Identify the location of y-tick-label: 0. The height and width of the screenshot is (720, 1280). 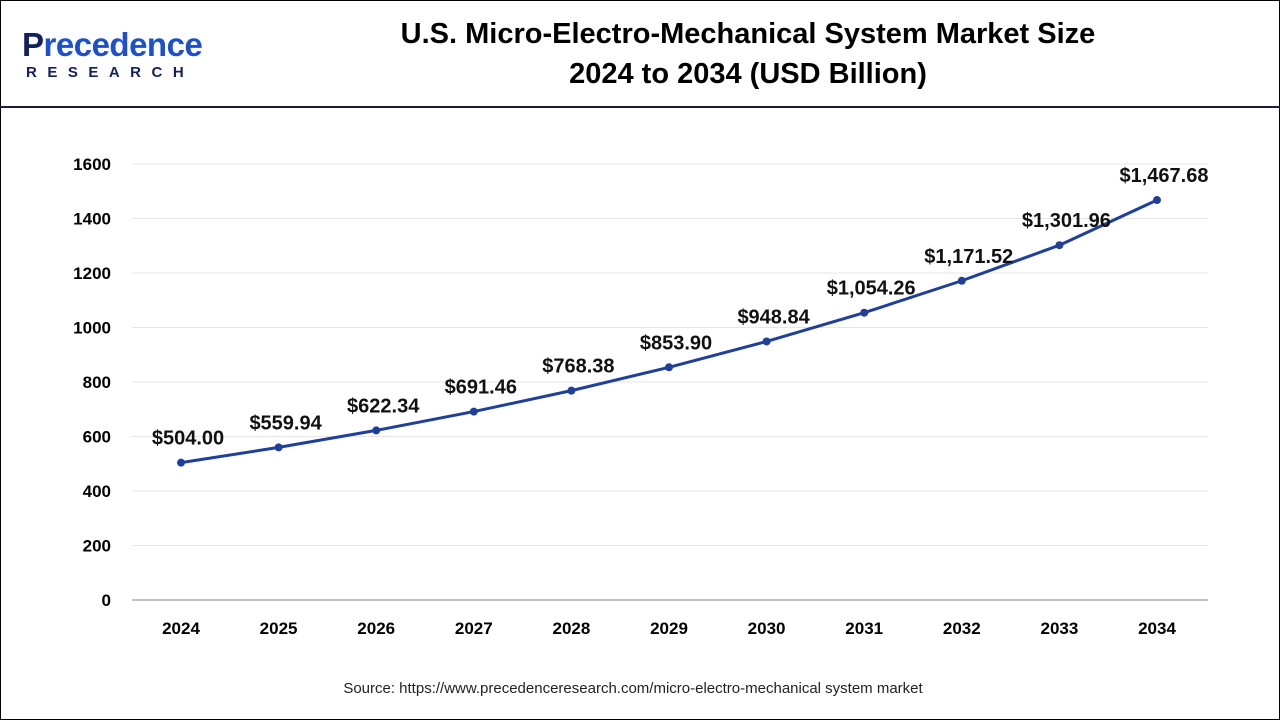
(106, 600).